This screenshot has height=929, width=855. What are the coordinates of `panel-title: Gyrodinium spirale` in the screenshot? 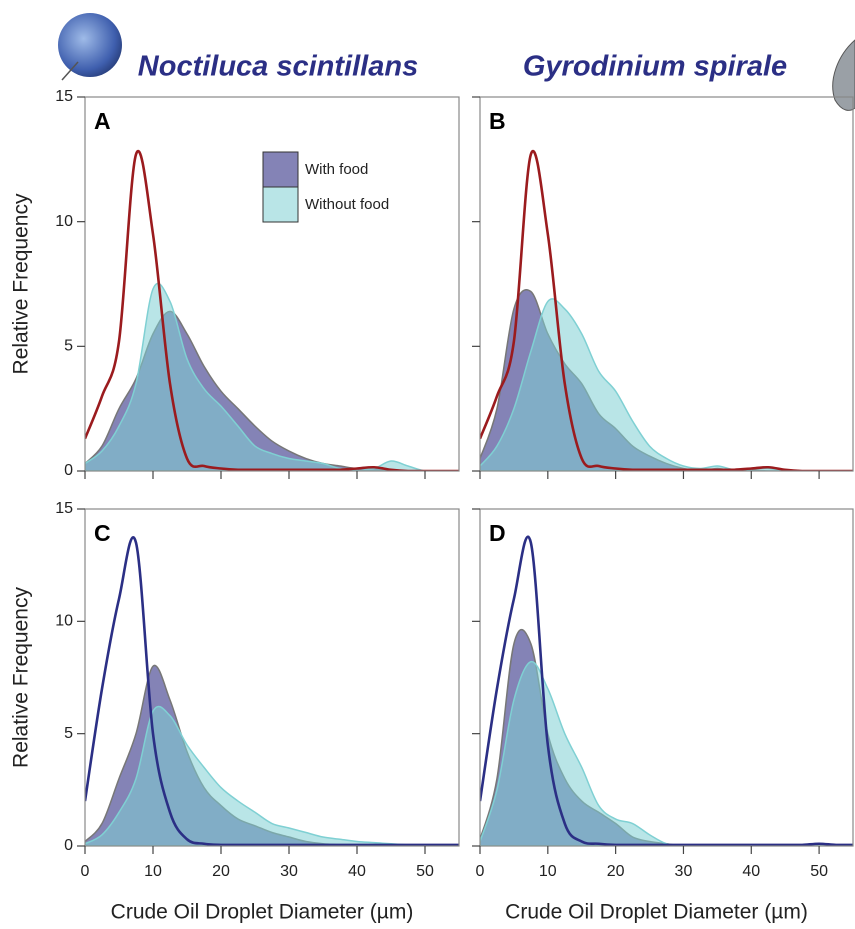 It's located at (655, 67).